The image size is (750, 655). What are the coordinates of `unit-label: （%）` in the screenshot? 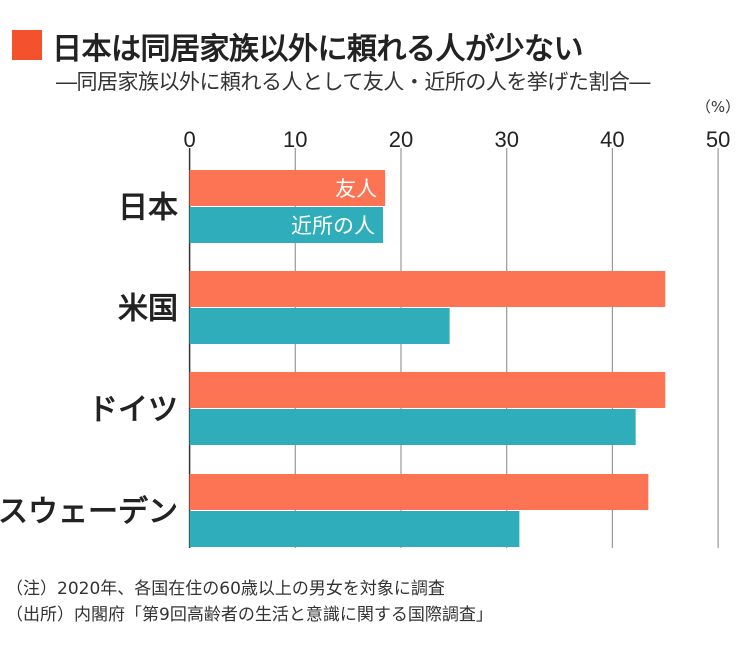 It's located at (718, 107).